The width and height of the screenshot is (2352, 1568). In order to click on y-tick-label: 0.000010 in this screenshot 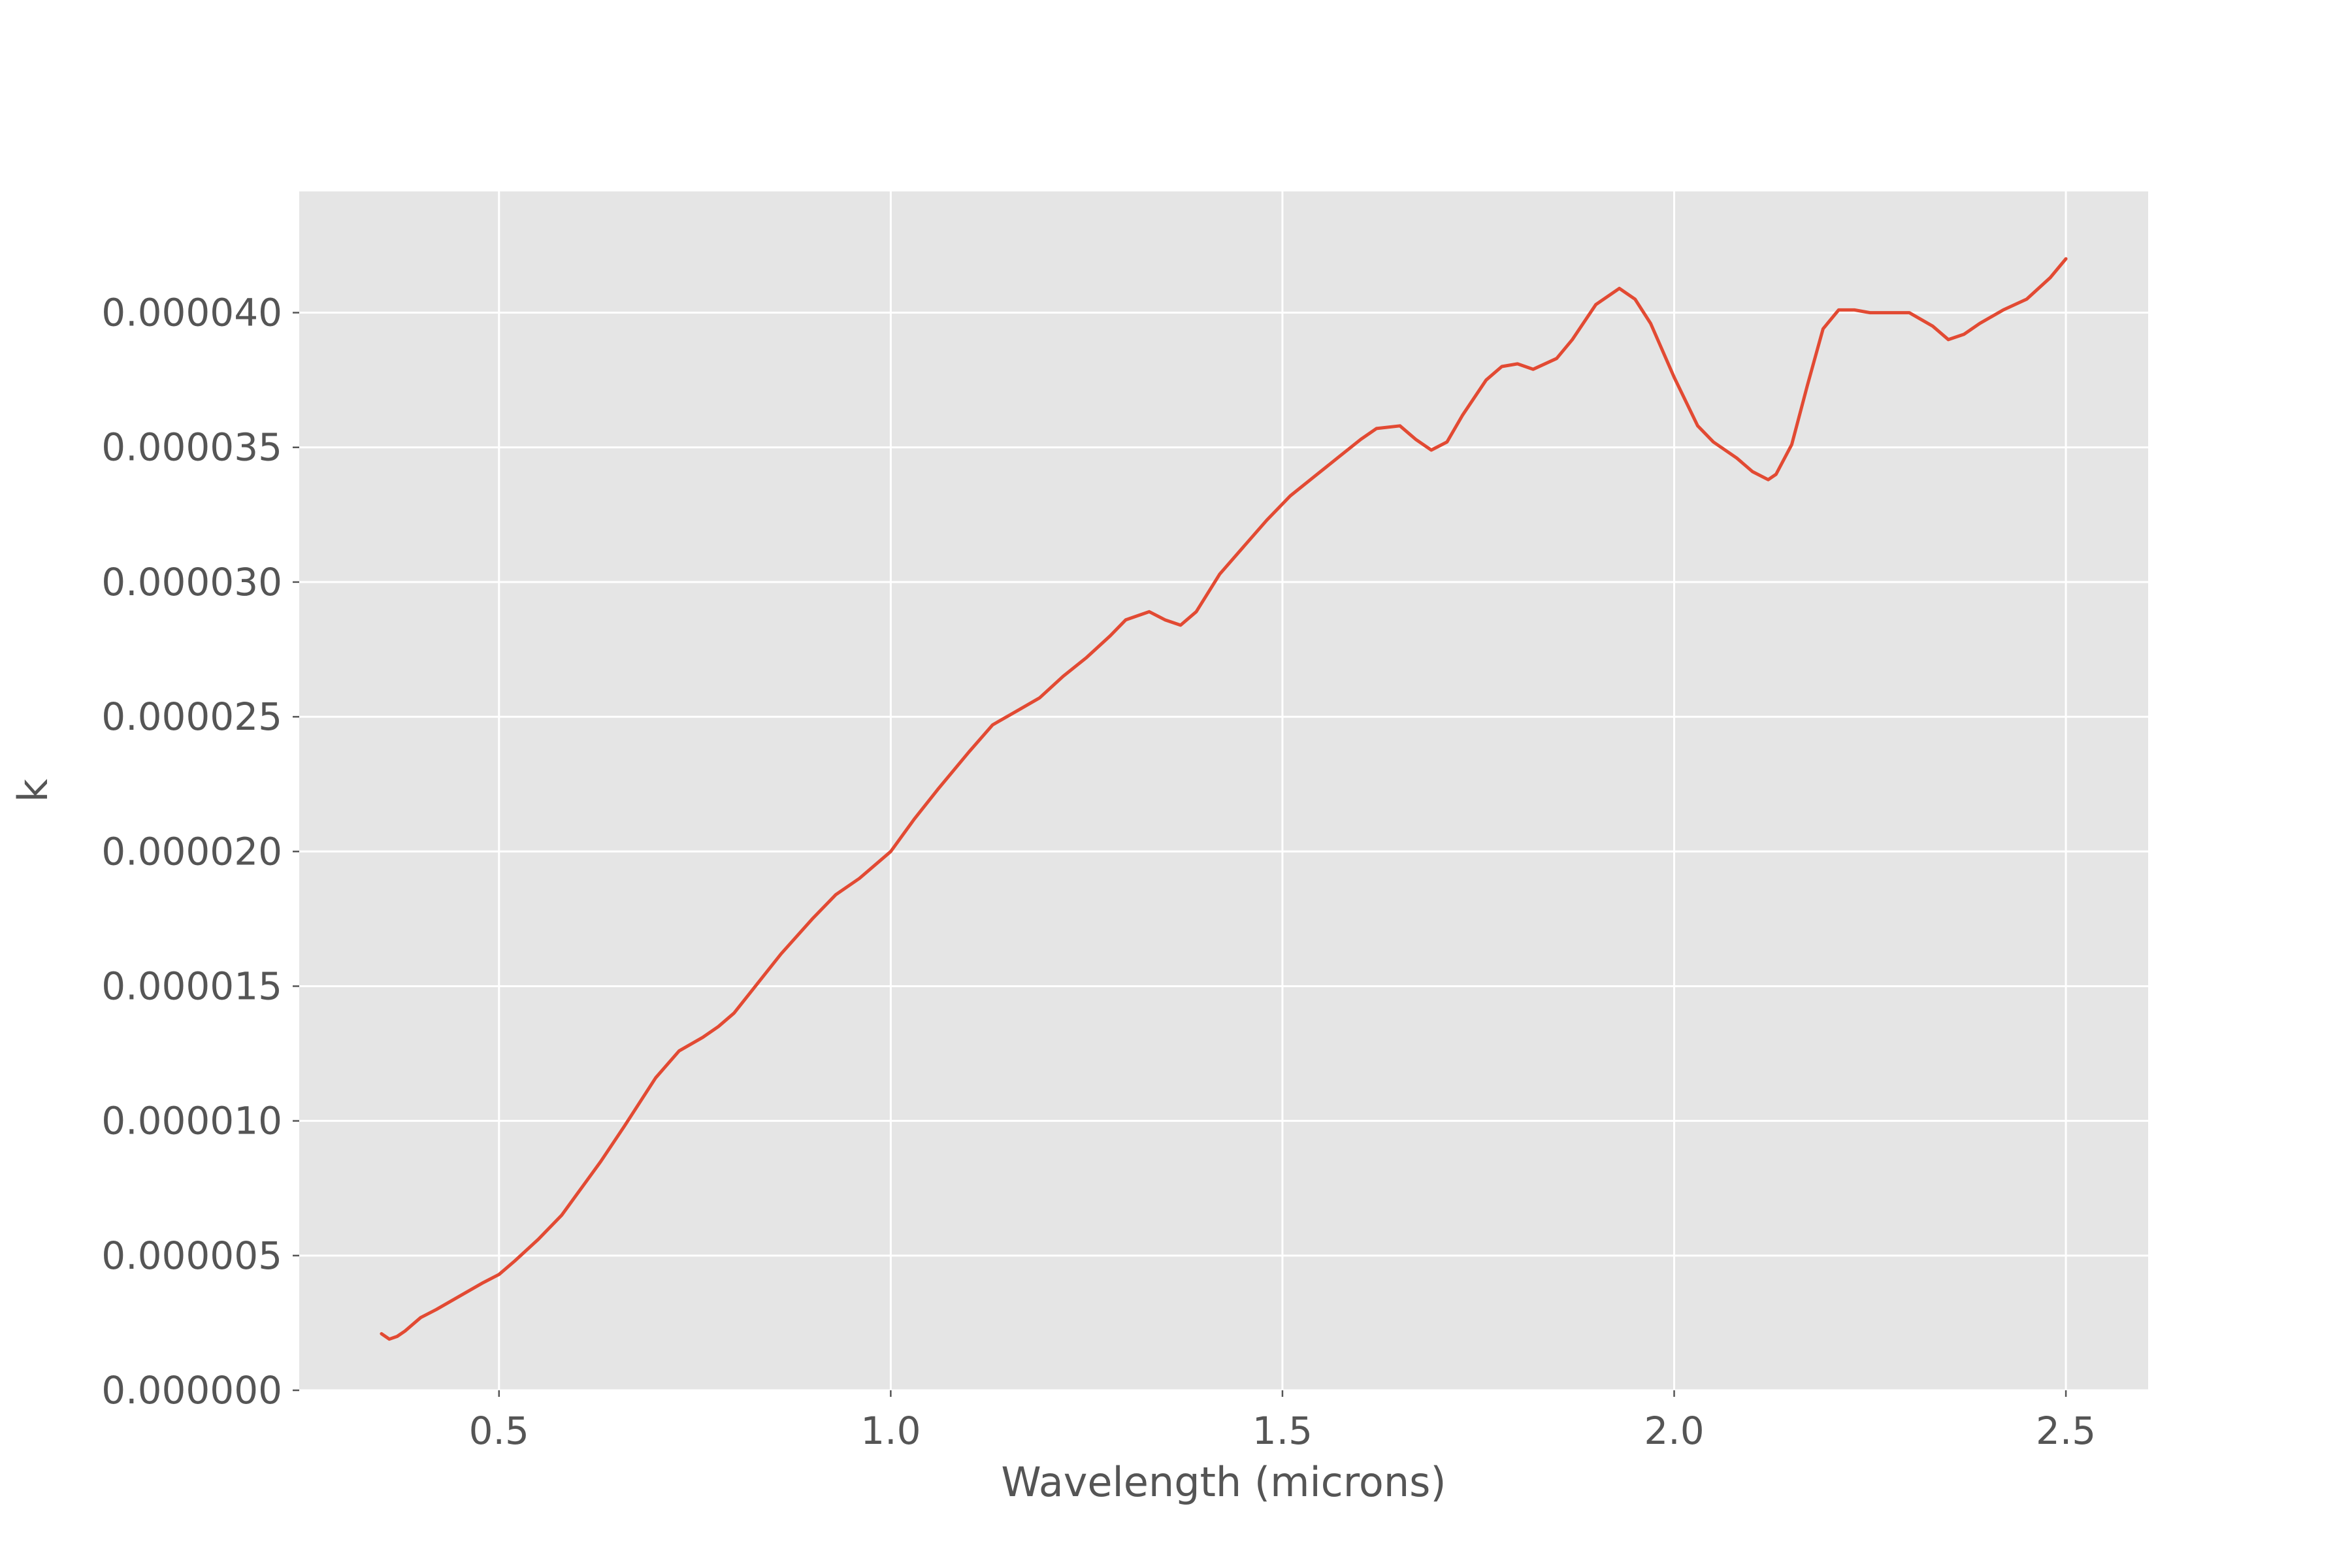, I will do `click(191, 1121)`.